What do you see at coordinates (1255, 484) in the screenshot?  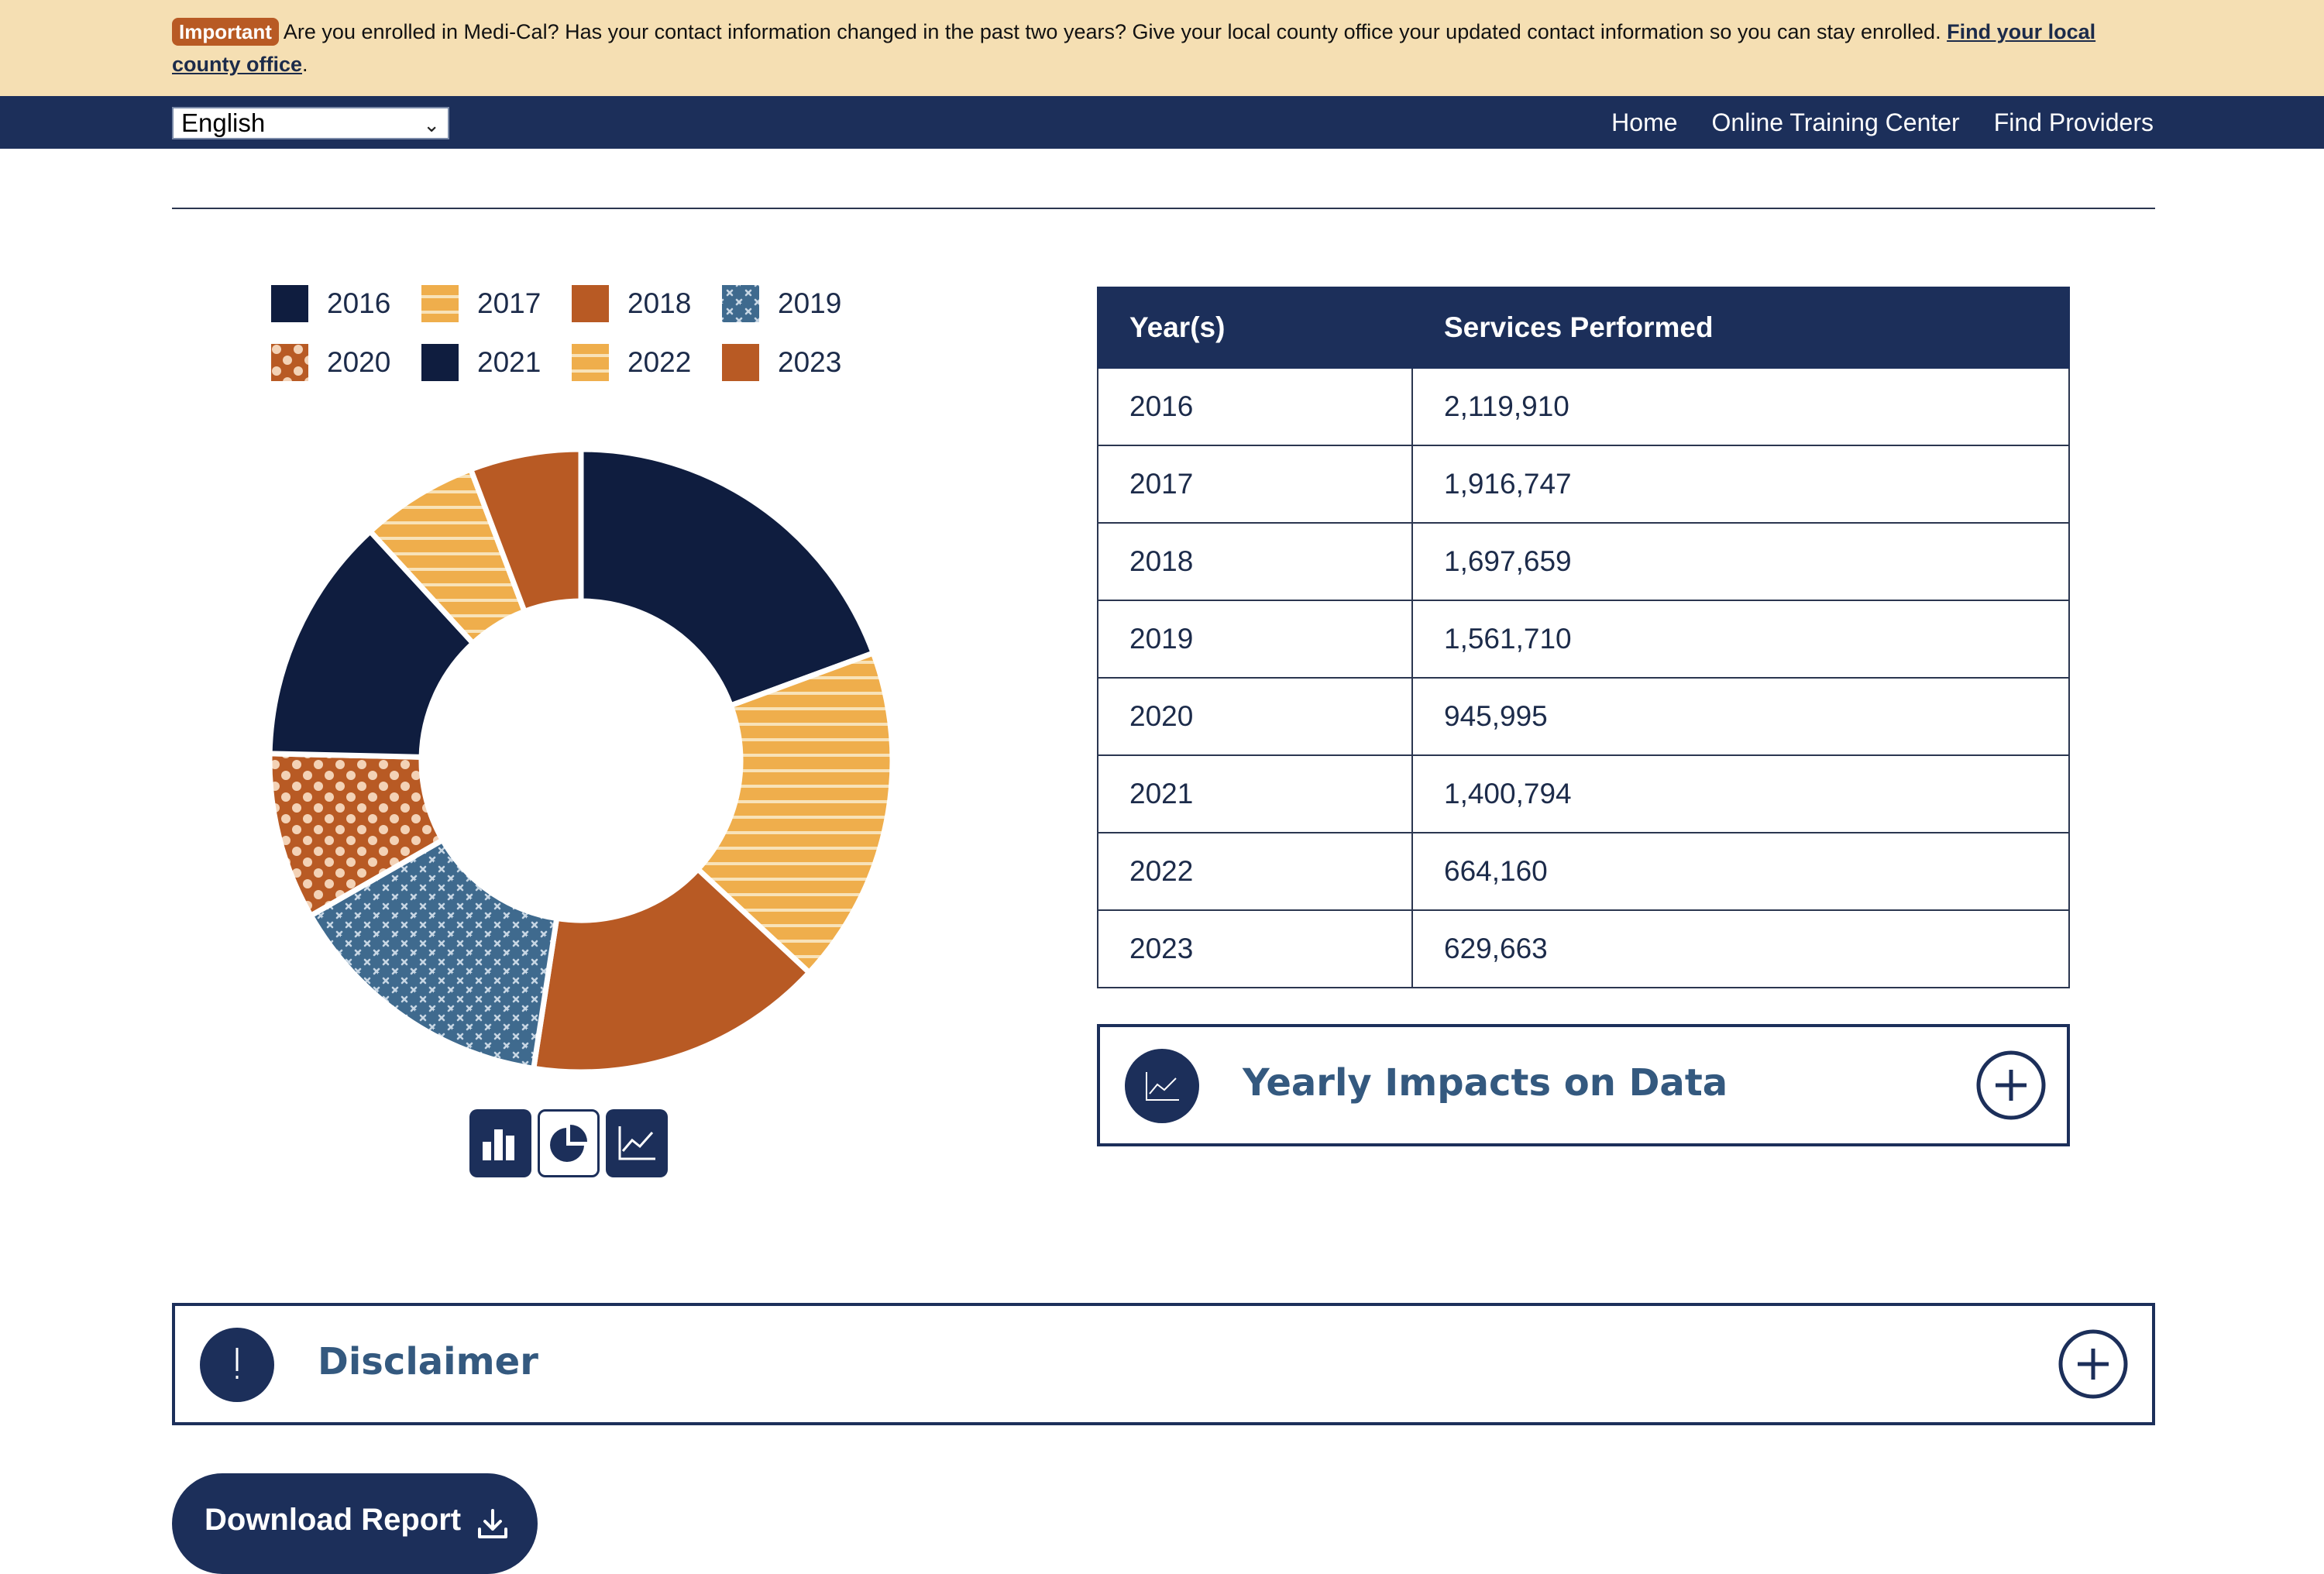 I see `year-cell: 2017` at bounding box center [1255, 484].